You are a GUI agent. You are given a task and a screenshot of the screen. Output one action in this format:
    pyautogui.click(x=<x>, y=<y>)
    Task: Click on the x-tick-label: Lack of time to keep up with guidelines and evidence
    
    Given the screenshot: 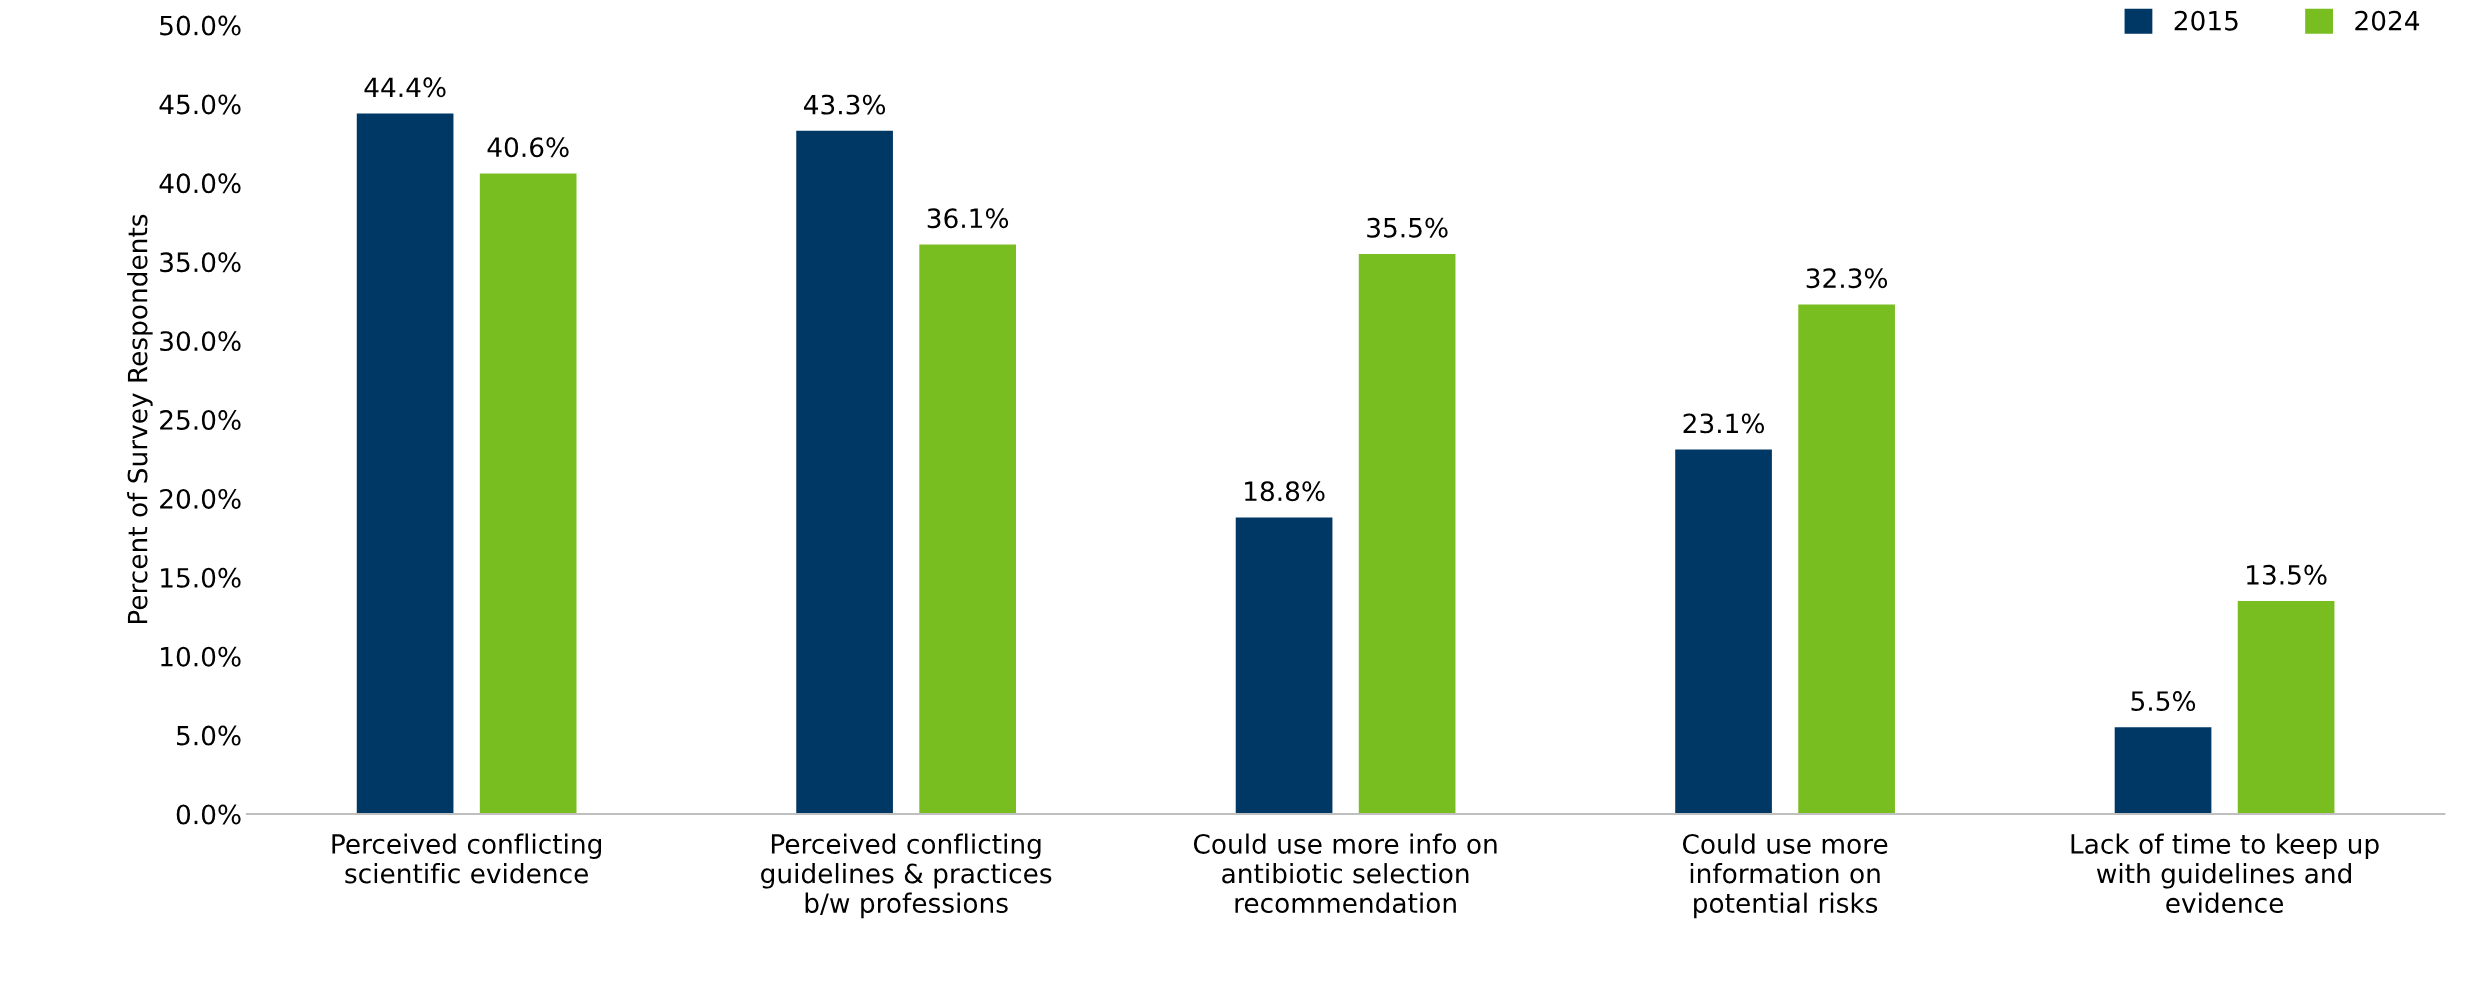 What is the action you would take?
    pyautogui.click(x=2225, y=873)
    